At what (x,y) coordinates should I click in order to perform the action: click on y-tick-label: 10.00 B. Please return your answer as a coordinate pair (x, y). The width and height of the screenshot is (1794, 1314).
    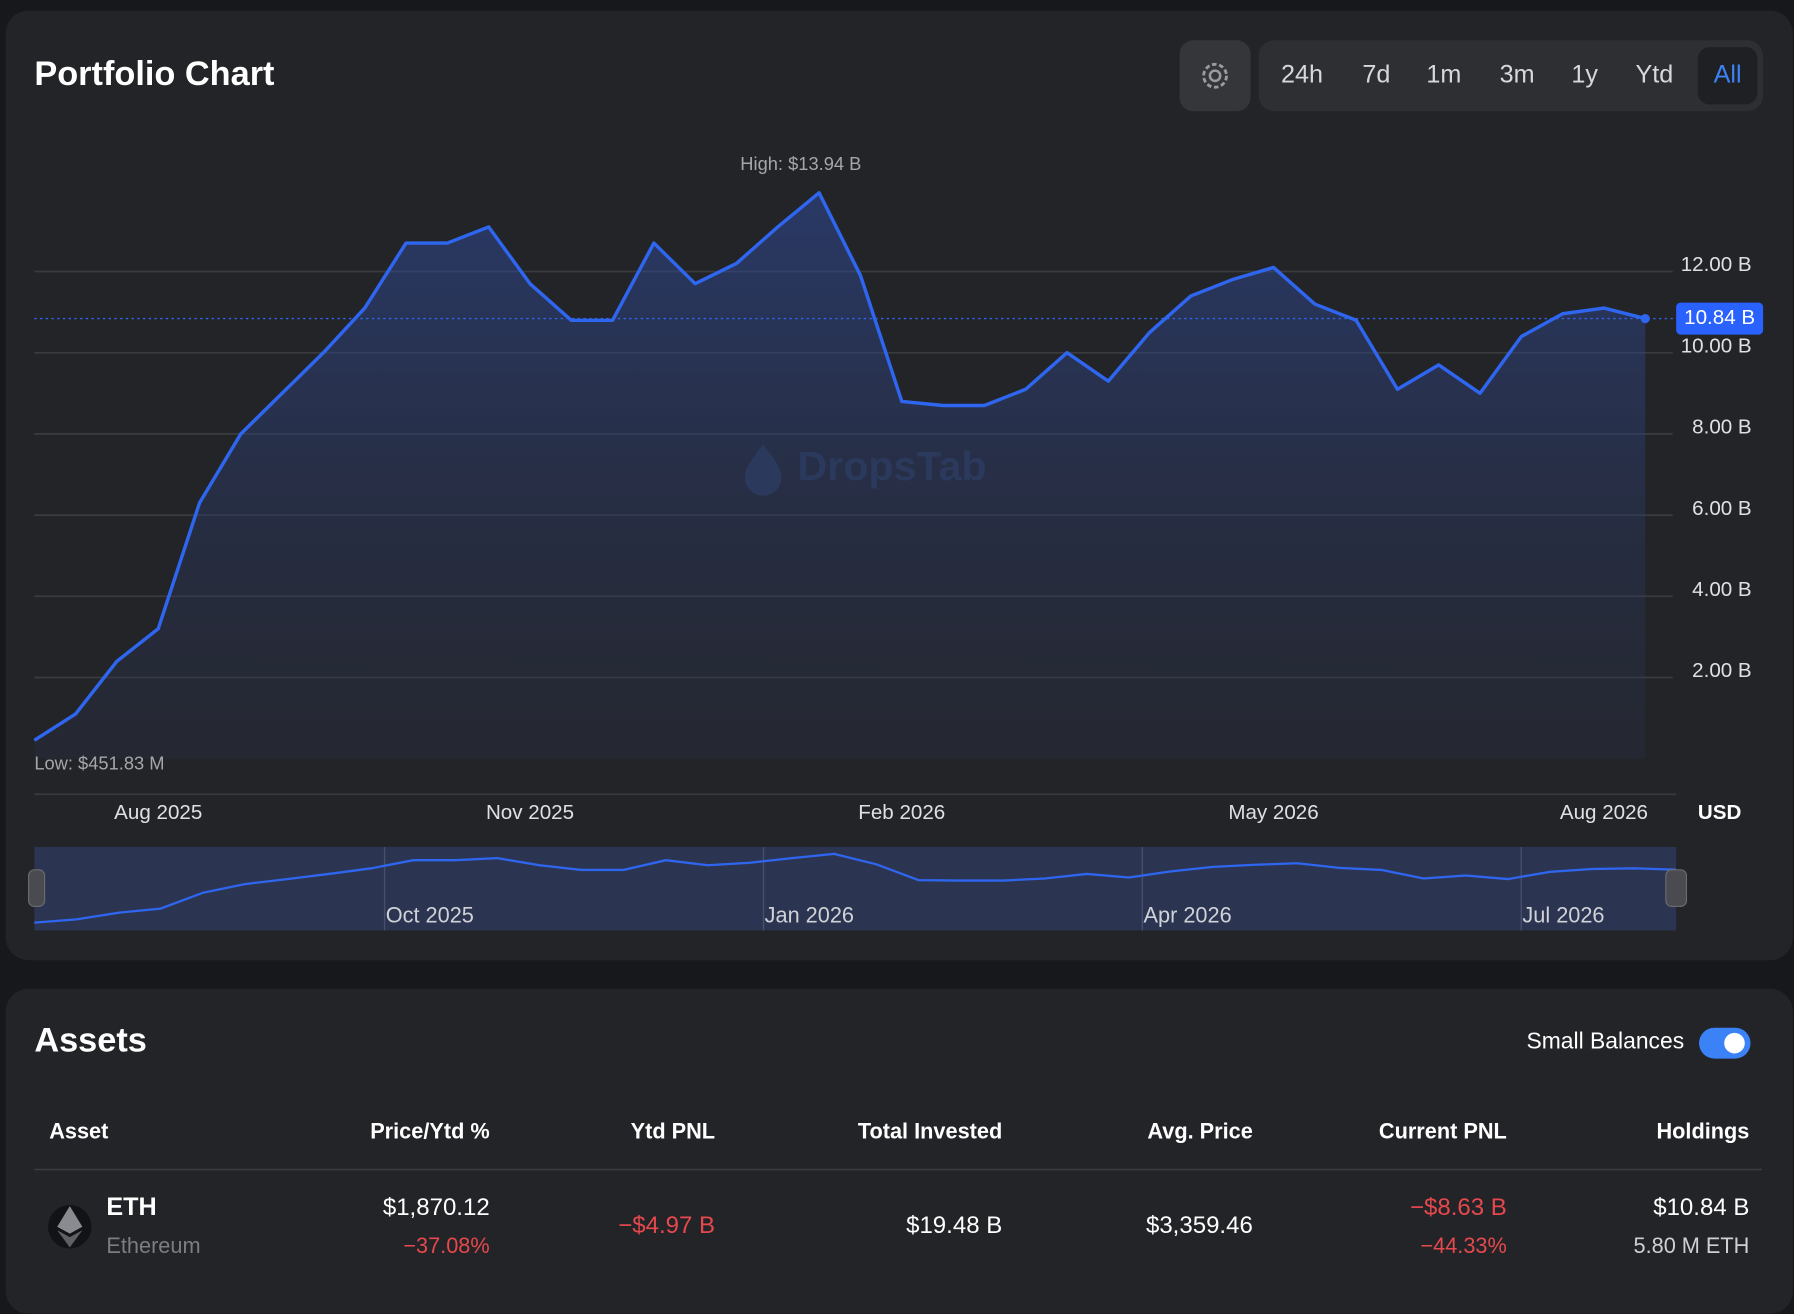
    Looking at the image, I should click on (1716, 345).